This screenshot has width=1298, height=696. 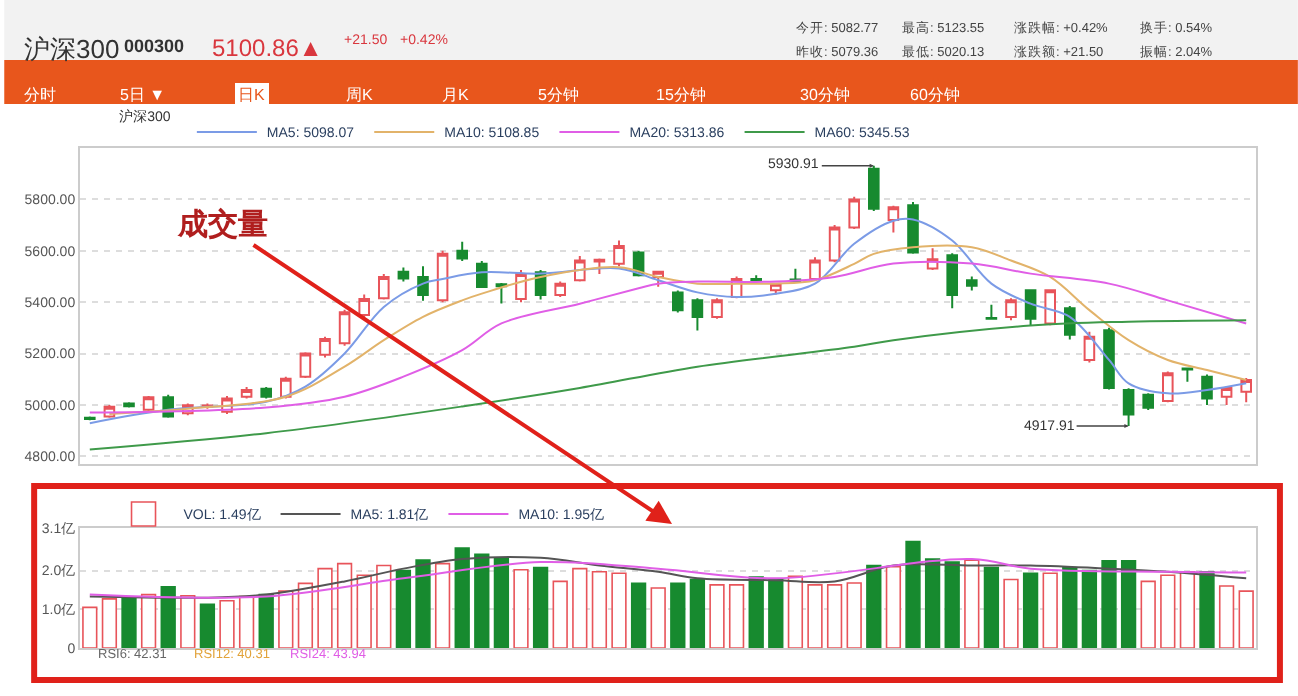 I want to click on text: 日K, so click(x=252, y=95).